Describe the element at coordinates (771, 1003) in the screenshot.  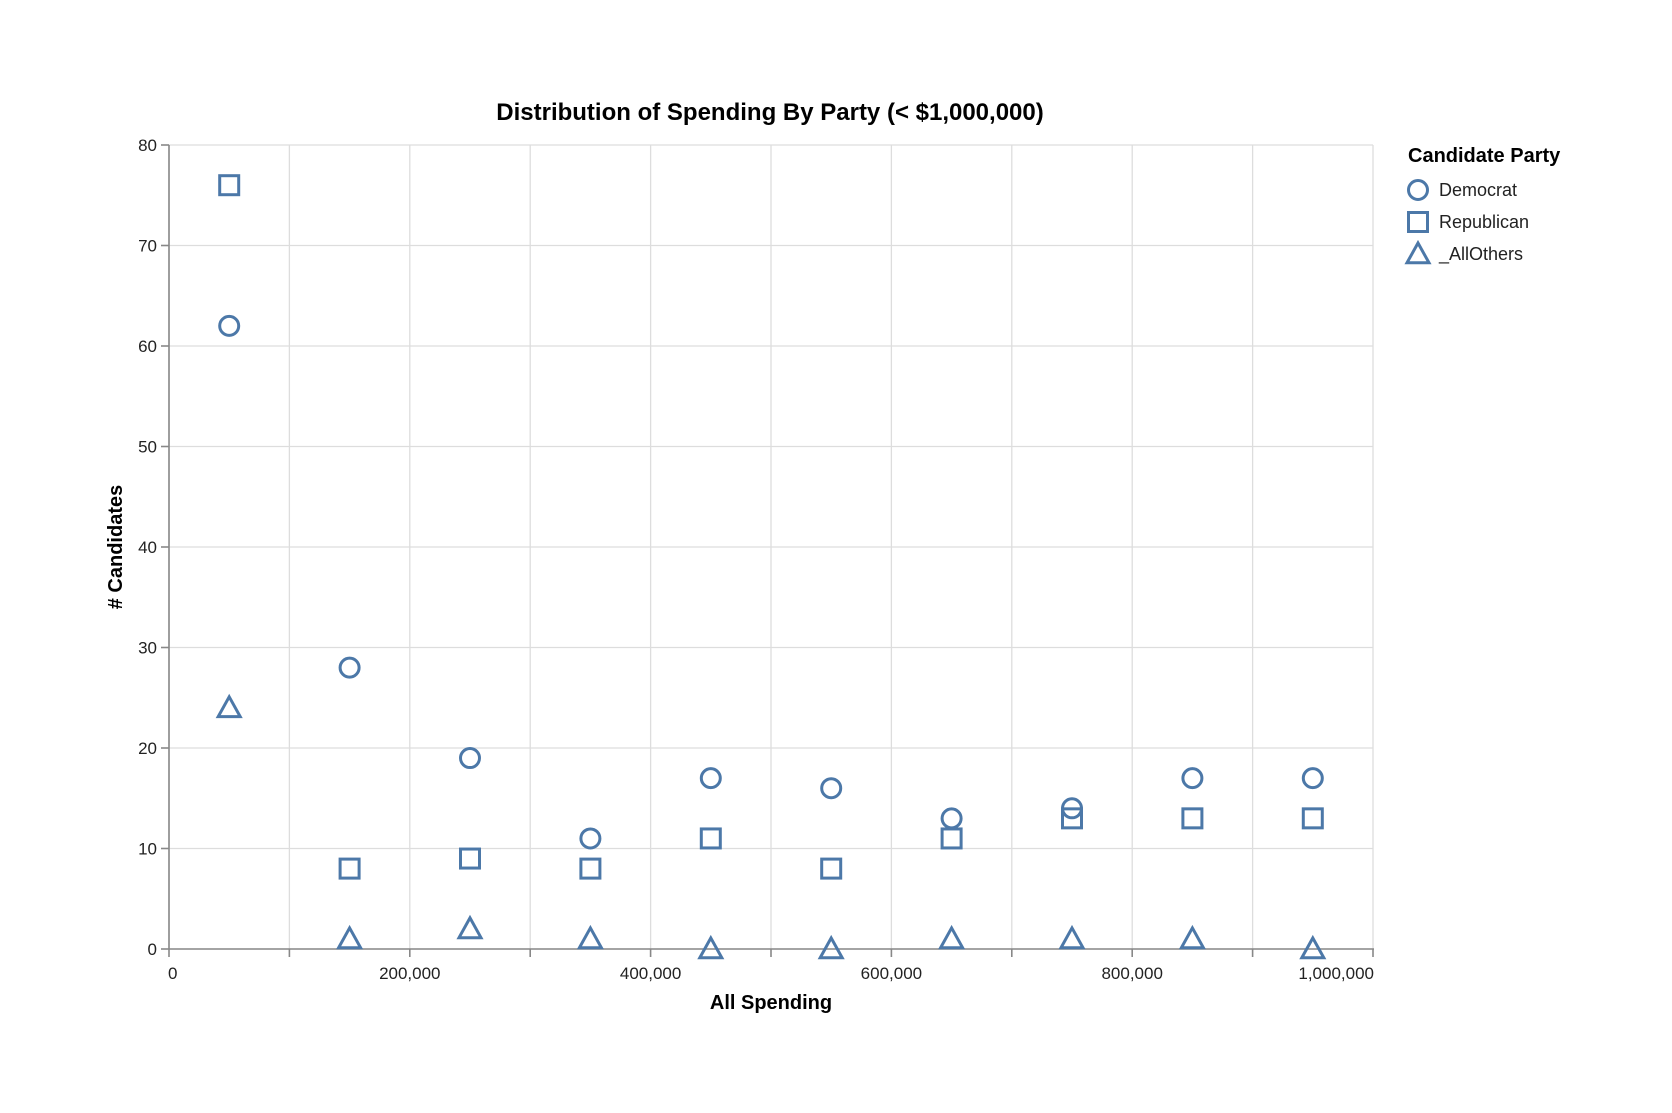
I see `x-axis-title: All Spending` at that location.